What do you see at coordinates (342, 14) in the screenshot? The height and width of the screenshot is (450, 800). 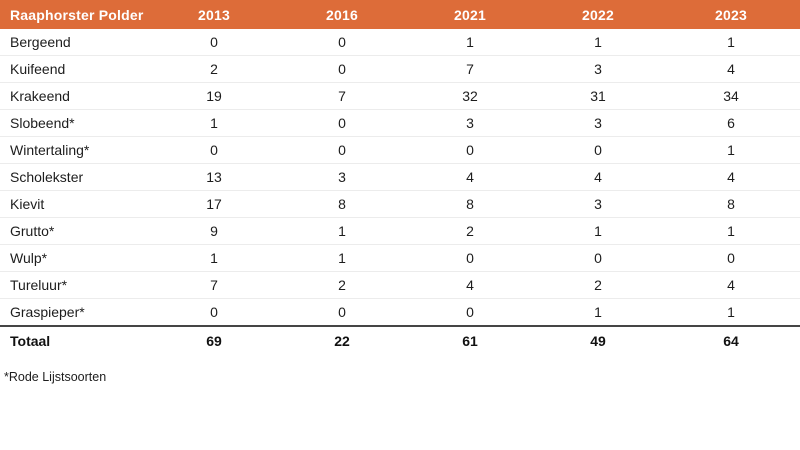 I see `column-header-2016: 2016` at bounding box center [342, 14].